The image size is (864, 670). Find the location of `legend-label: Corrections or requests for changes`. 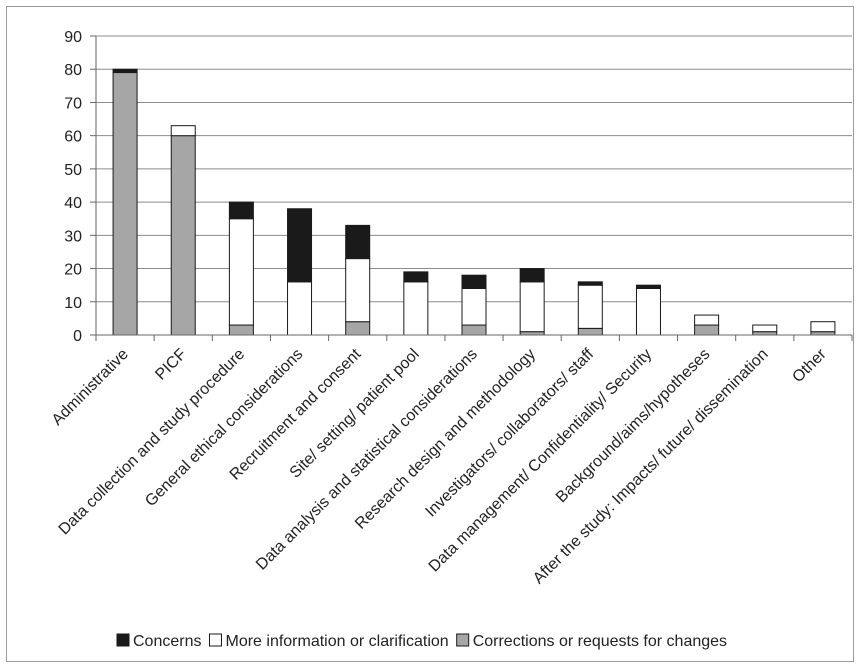

legend-label: Corrections or requests for changes is located at coordinates (600, 641).